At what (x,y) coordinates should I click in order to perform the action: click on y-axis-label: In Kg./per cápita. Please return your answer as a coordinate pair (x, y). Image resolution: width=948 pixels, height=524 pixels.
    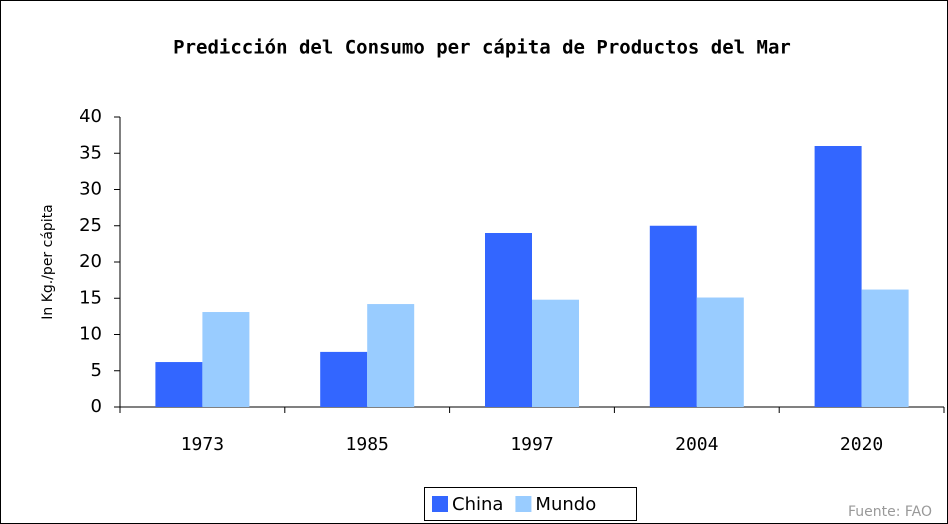
    Looking at the image, I should click on (48, 262).